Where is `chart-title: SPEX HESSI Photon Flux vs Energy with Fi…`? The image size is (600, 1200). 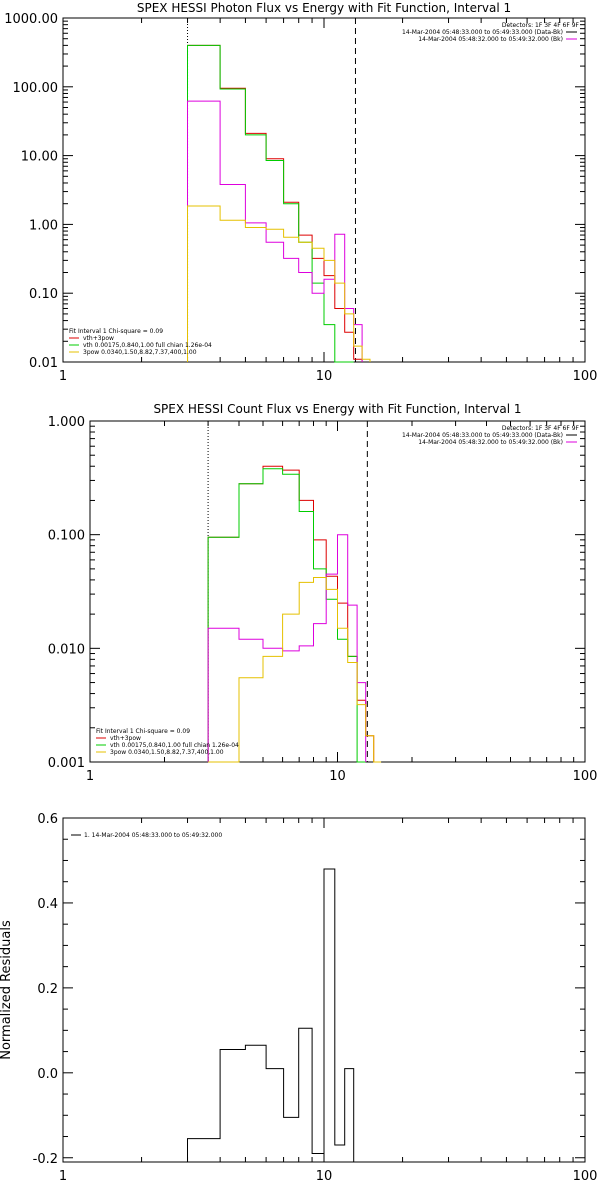
chart-title: SPEX HESSI Photon Flux vs Energy with Fi… is located at coordinates (324, 8).